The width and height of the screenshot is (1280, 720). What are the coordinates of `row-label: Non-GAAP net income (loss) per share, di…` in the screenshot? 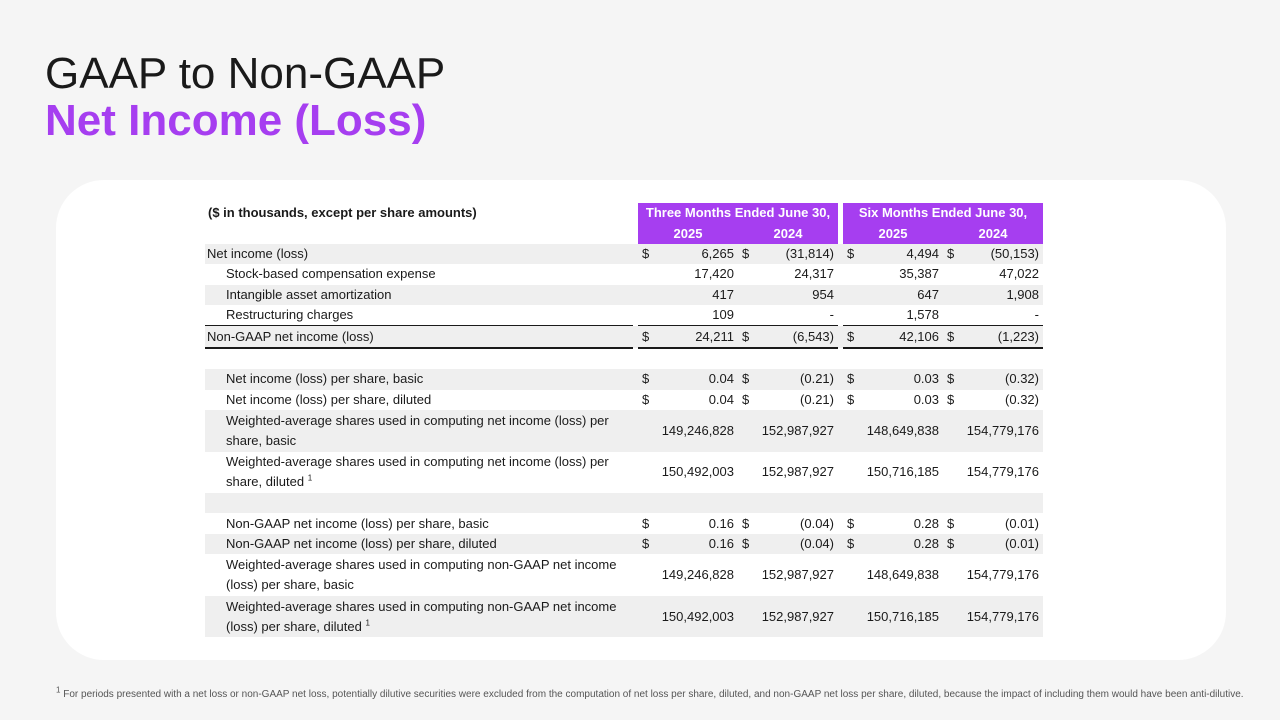 It's located at (419, 544).